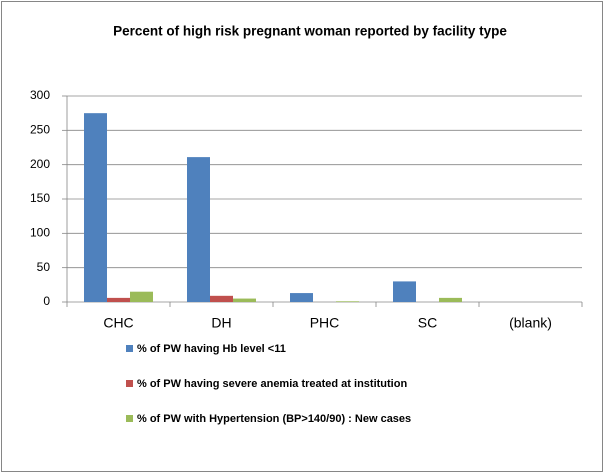  Describe the element at coordinates (40, 198) in the screenshot. I see `y-tick-label: 150` at that location.